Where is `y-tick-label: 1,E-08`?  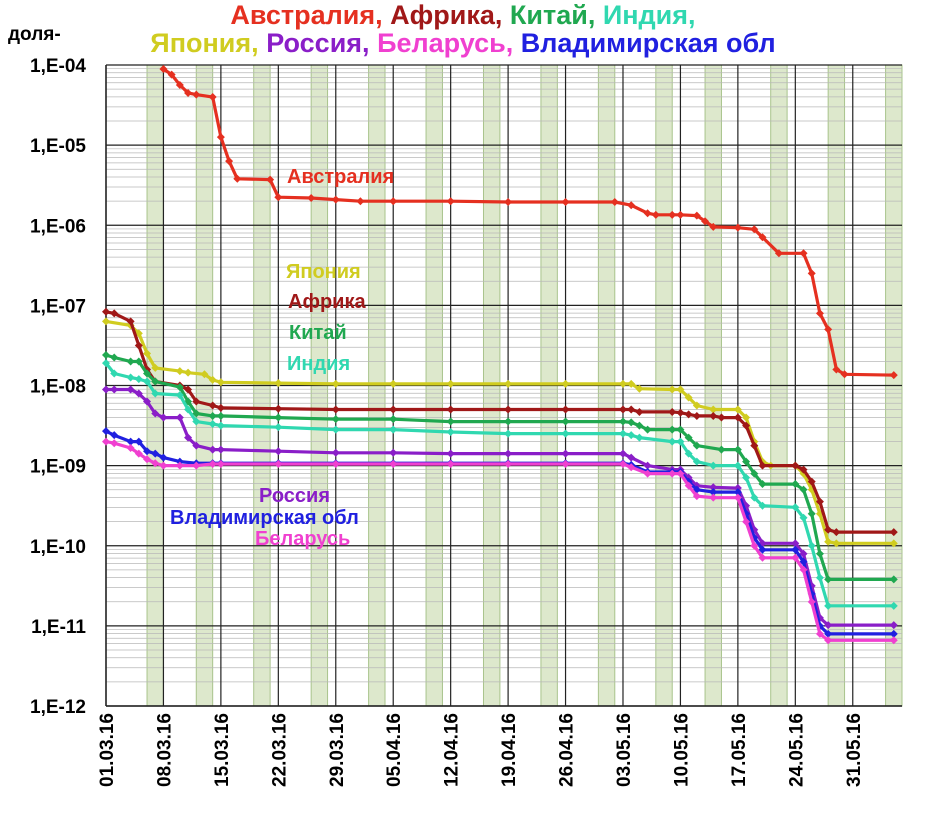
y-tick-label: 1,E-08 is located at coordinates (58, 387).